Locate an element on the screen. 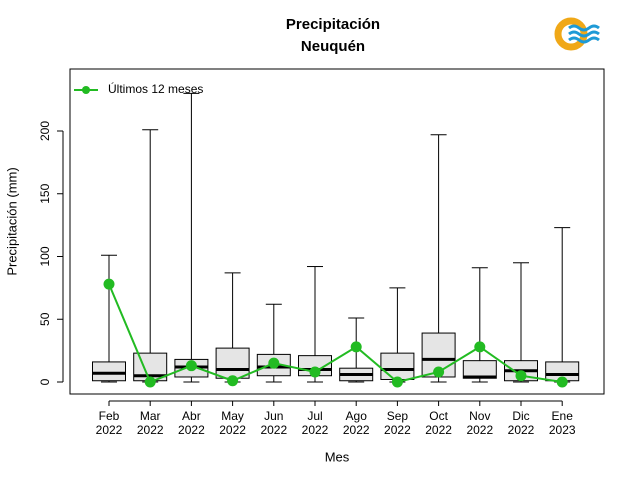 This screenshot has height=480, width=640. x-tick-label-month: Oct is located at coordinates (438, 416).